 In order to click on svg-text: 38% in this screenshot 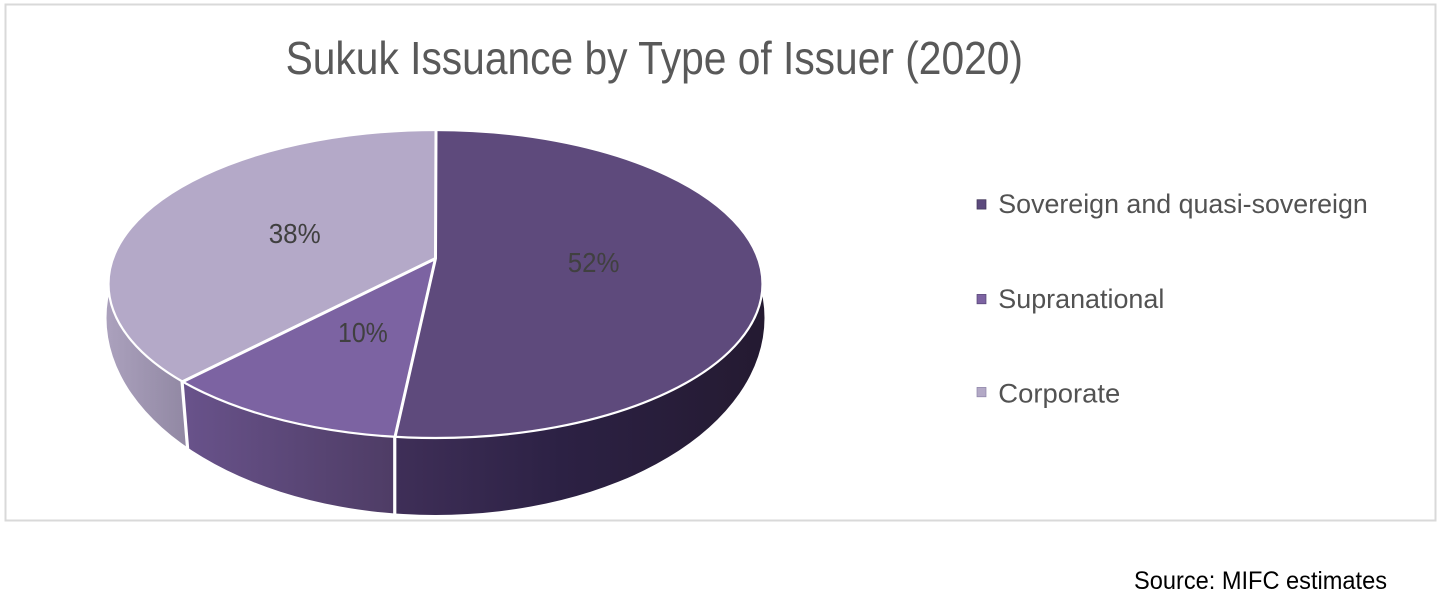, I will do `click(295, 233)`.